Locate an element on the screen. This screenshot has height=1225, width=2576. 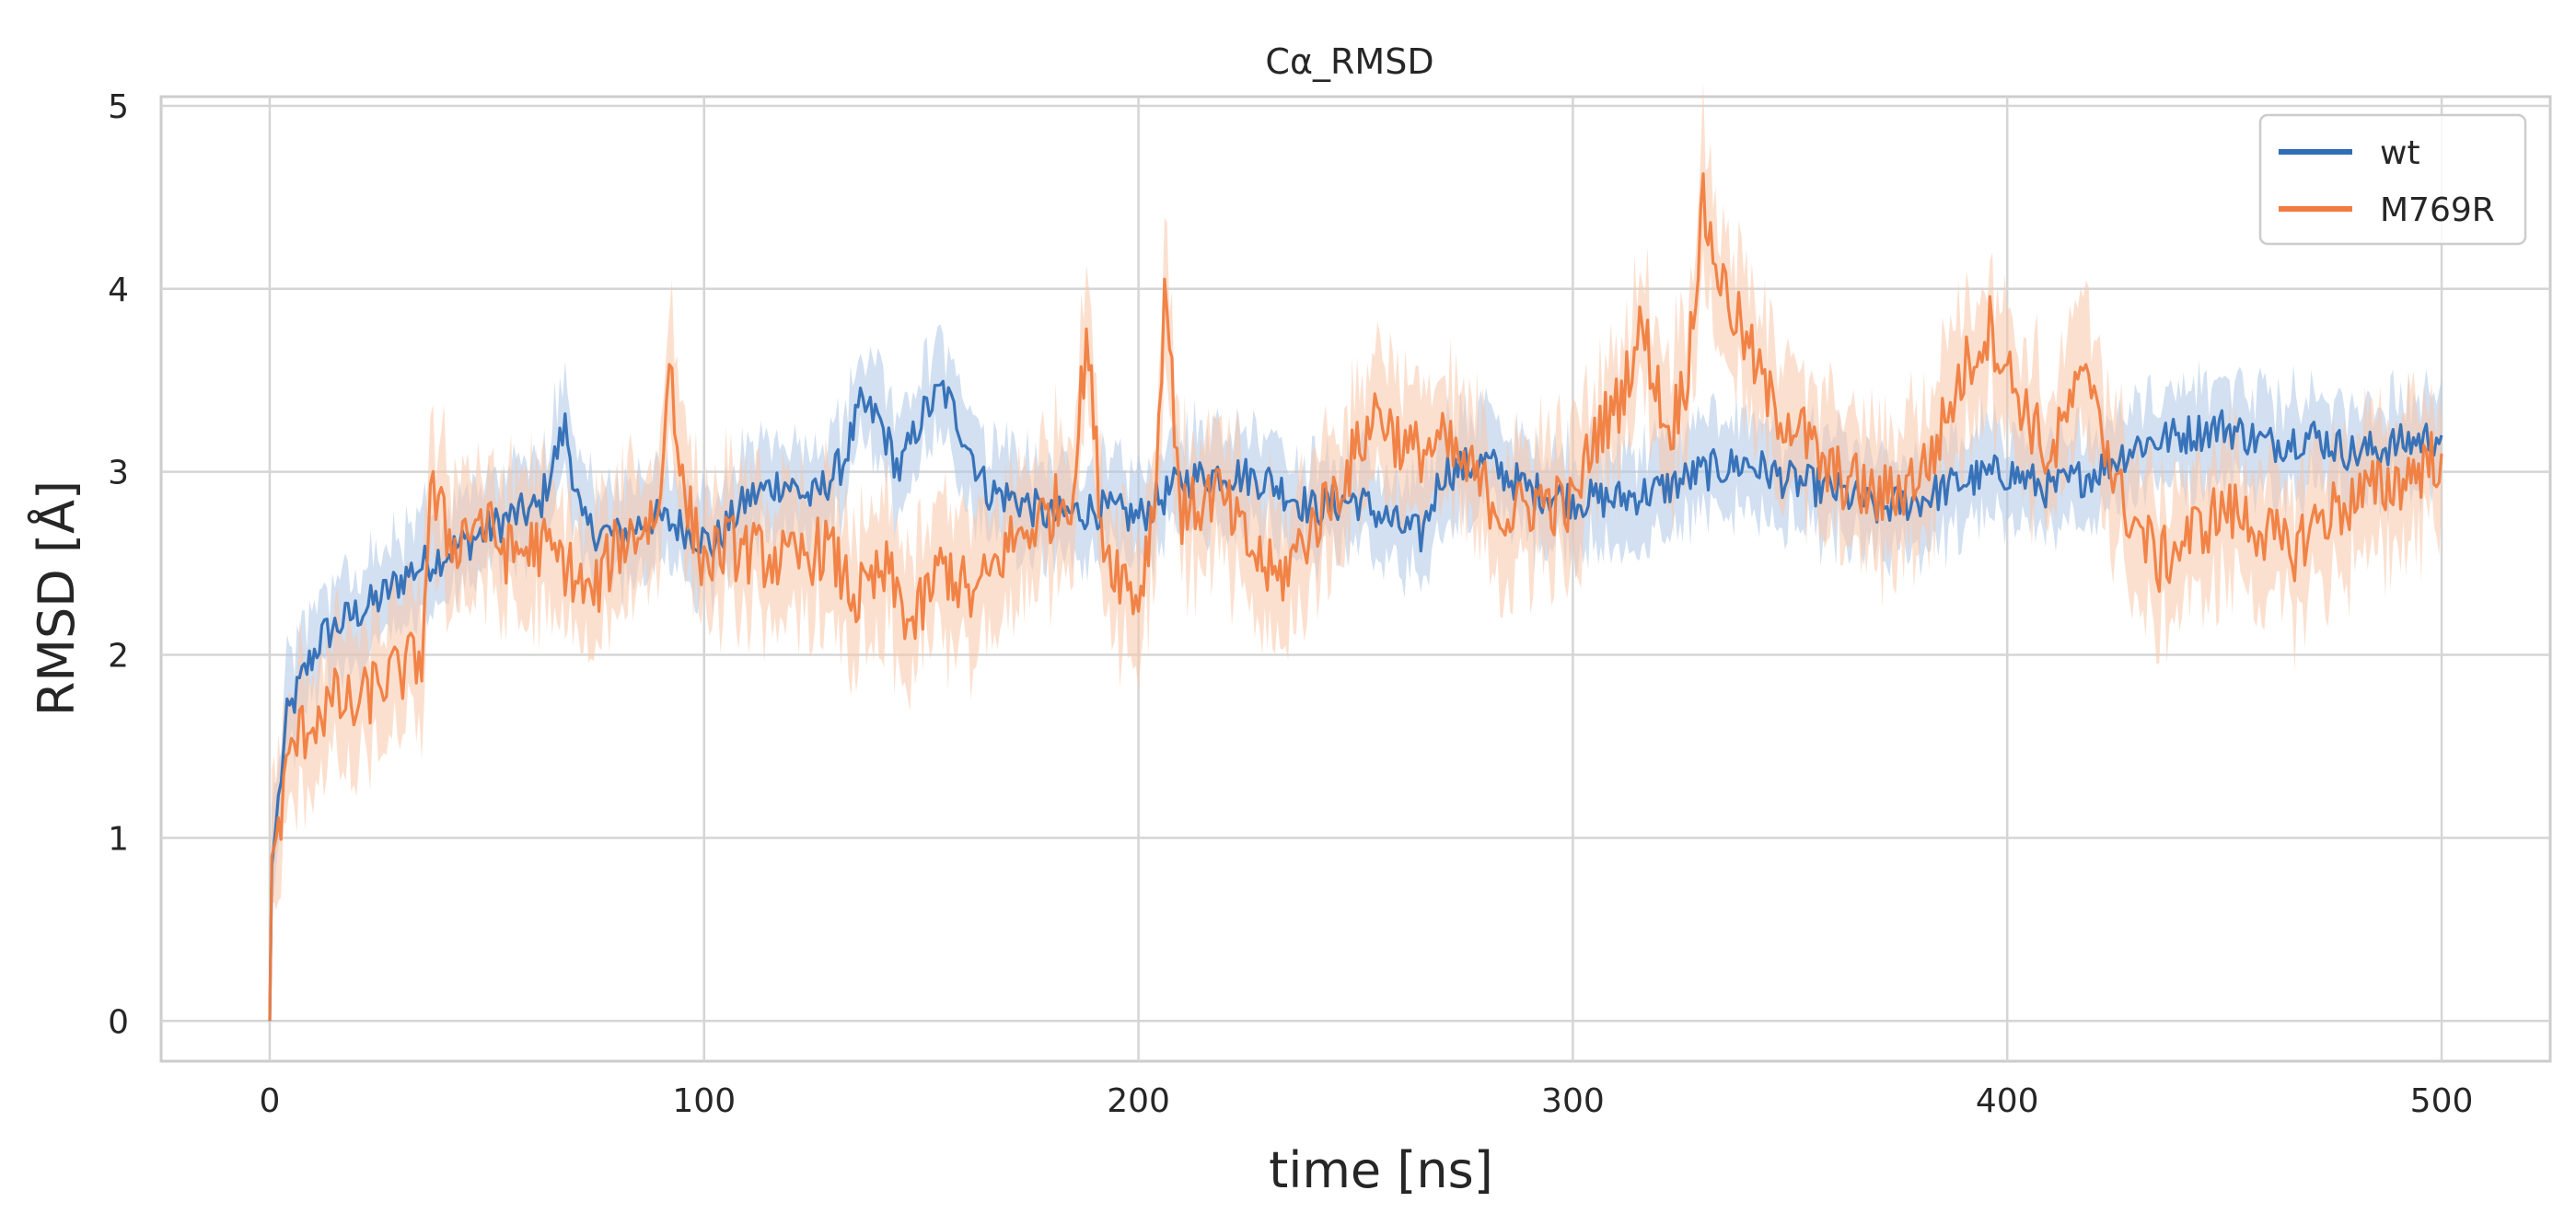
y-axis-label: RMSD [Å] is located at coordinates (56, 598).